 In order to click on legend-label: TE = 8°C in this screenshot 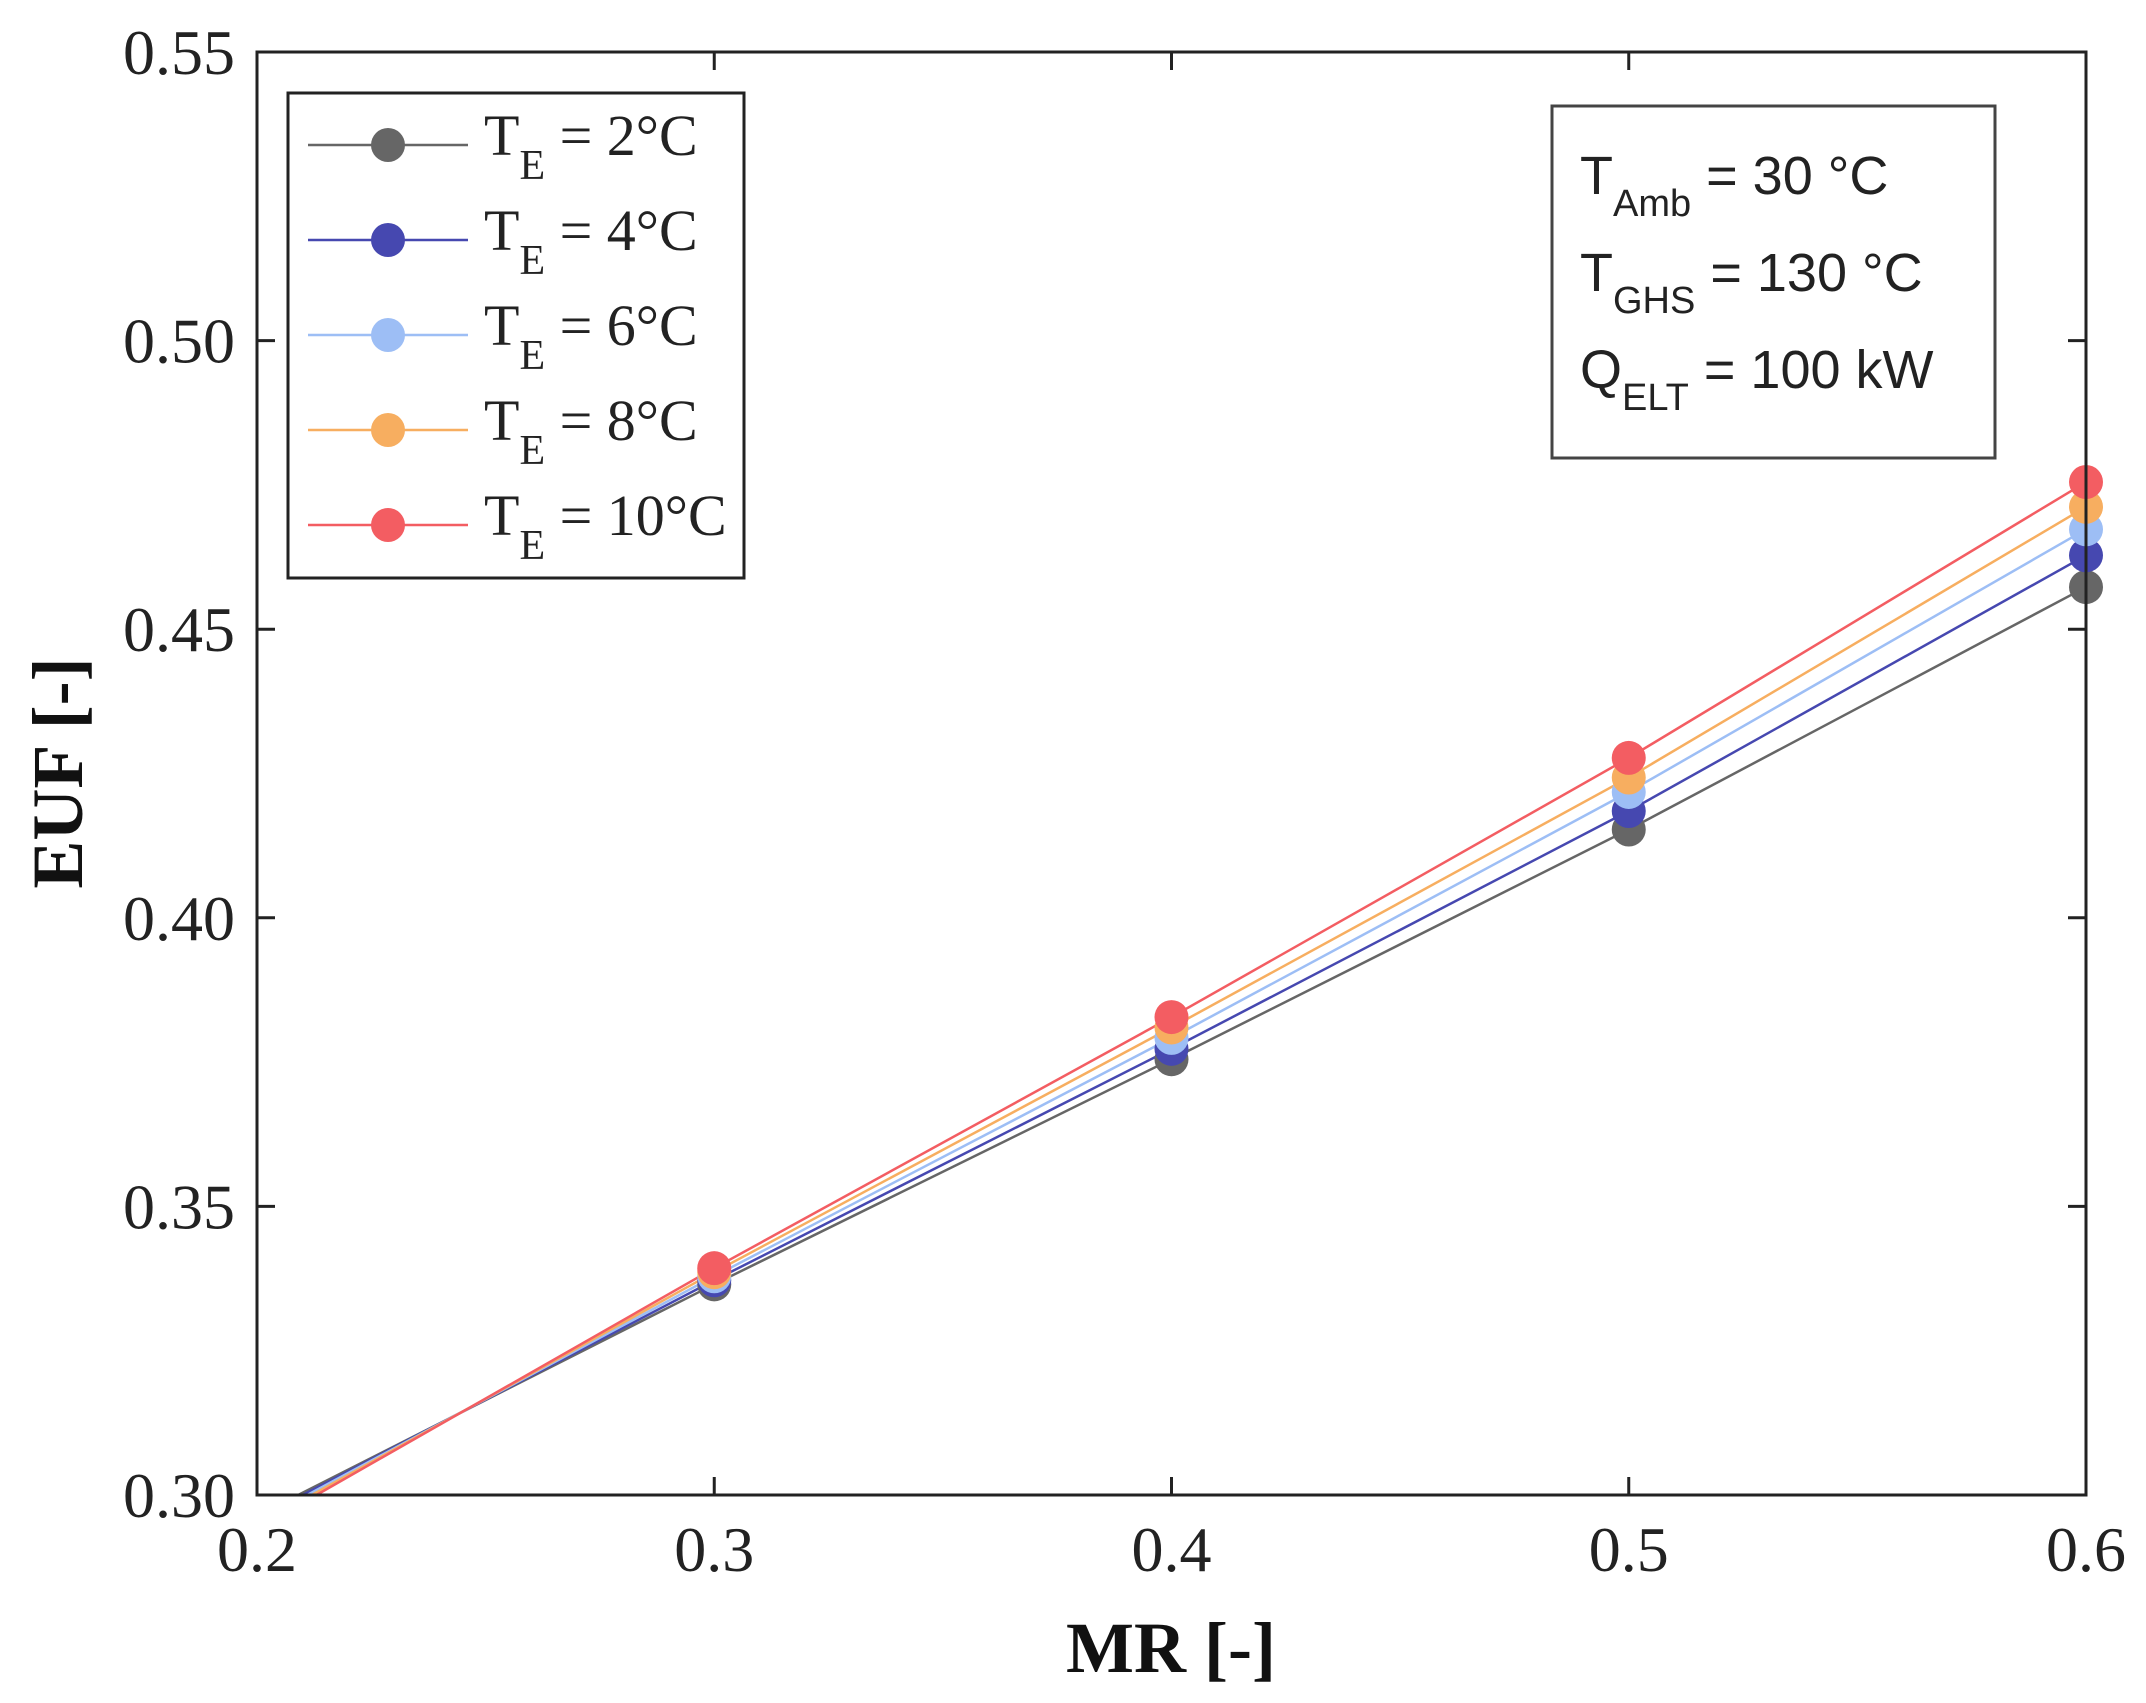, I will do `click(591, 431)`.